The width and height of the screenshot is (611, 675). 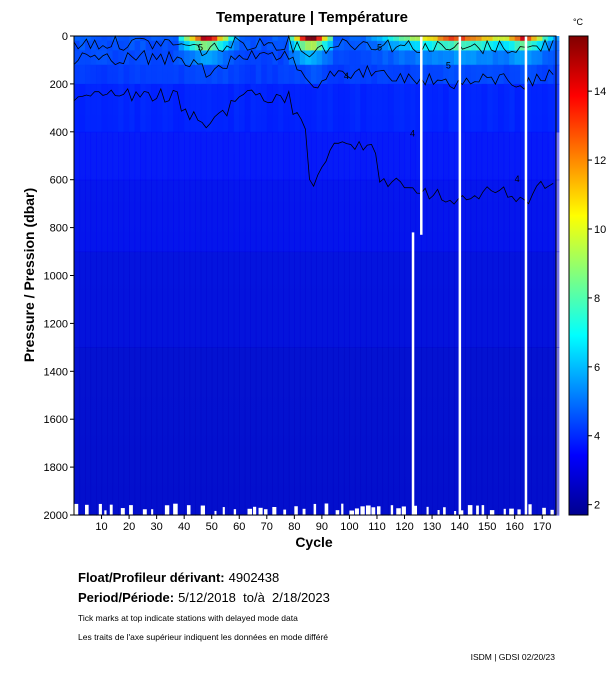 I want to click on x-tick-label: 130, so click(x=432, y=527).